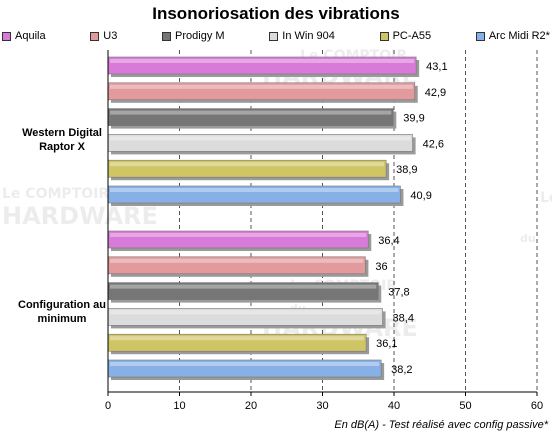 The width and height of the screenshot is (552, 435). Describe the element at coordinates (412, 36) in the screenshot. I see `legend-label: PC-A55` at that location.